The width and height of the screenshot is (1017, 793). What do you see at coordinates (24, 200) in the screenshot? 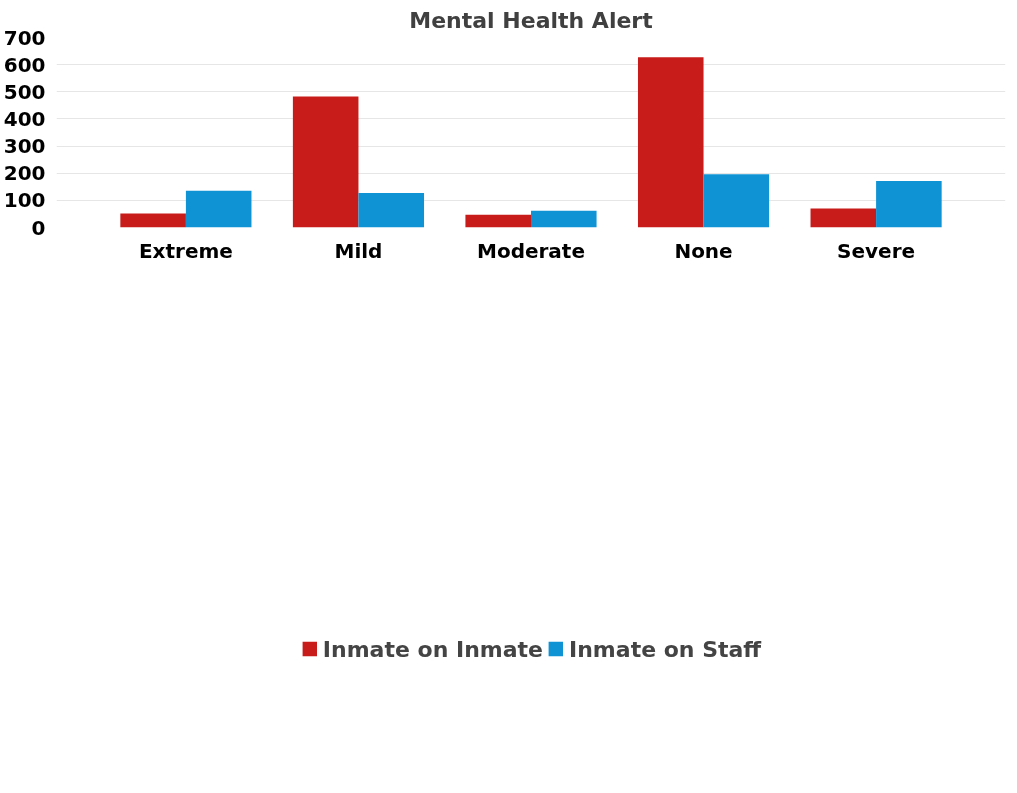
I see `y-tick-label: 100` at bounding box center [24, 200].